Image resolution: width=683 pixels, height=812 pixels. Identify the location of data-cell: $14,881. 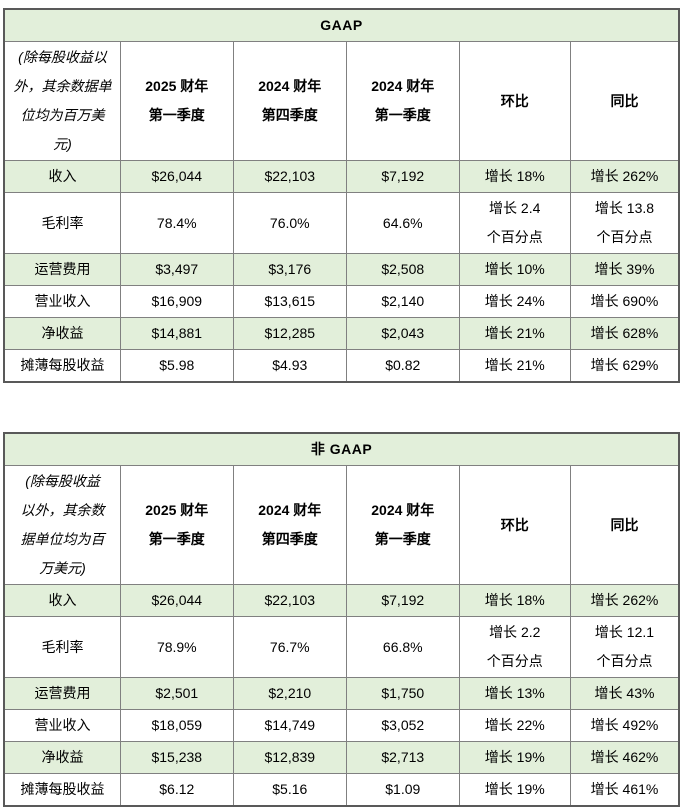
(177, 333).